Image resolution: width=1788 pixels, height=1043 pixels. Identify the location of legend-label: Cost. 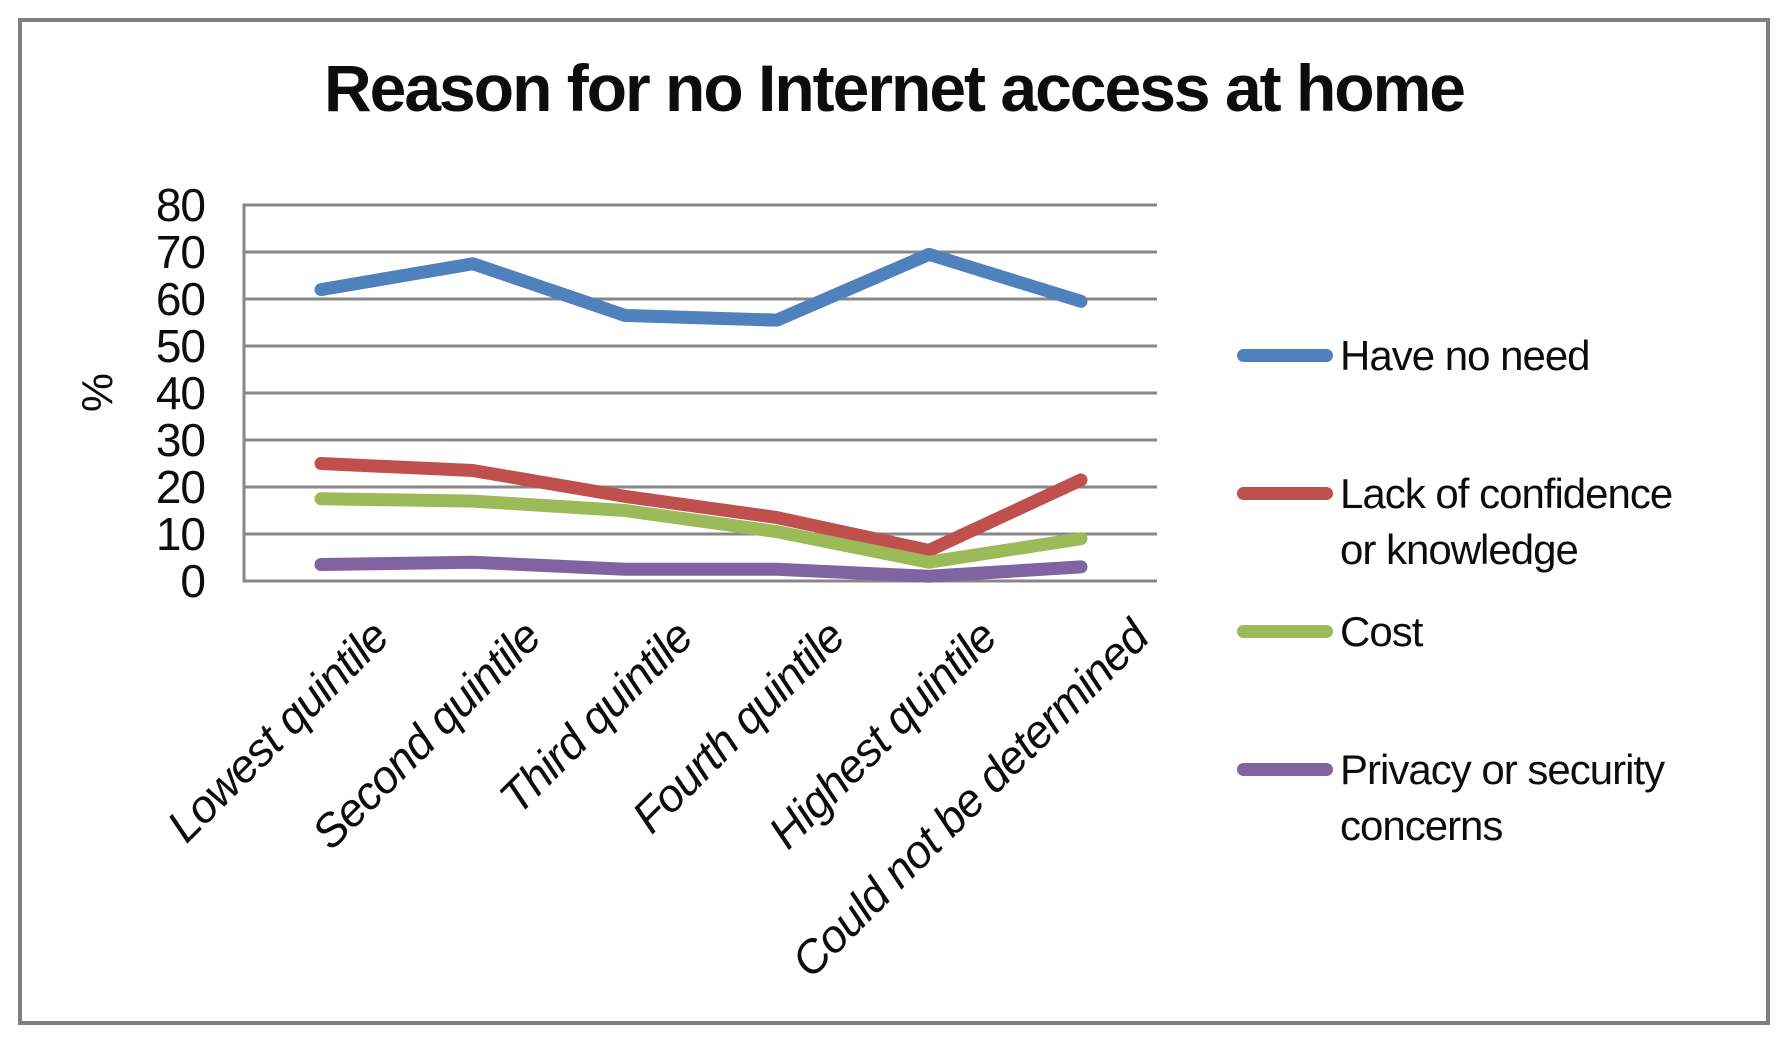
(1381, 631).